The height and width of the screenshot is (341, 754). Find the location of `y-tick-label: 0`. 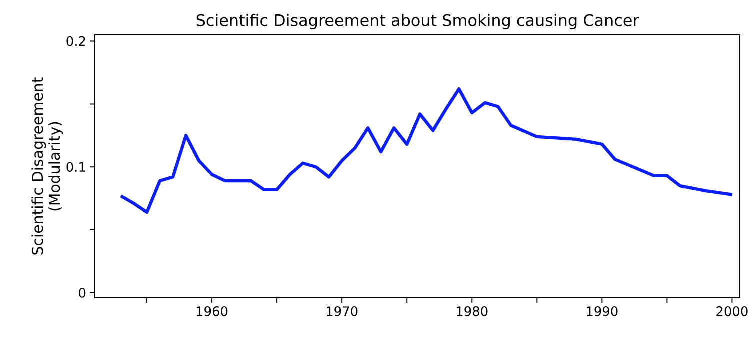

y-tick-label: 0 is located at coordinates (82, 293).